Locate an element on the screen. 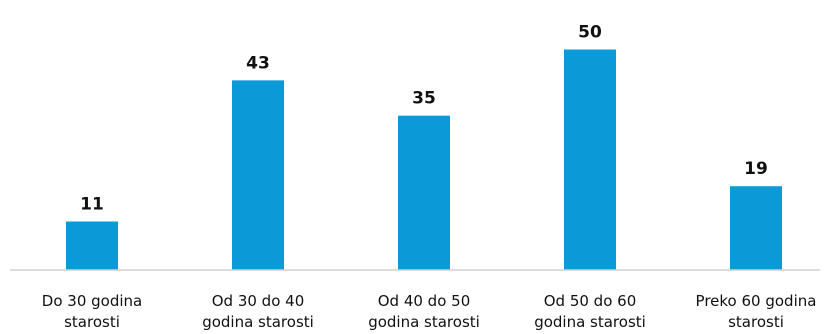  category-label-4: Preko 60 godina starosti is located at coordinates (756, 311).